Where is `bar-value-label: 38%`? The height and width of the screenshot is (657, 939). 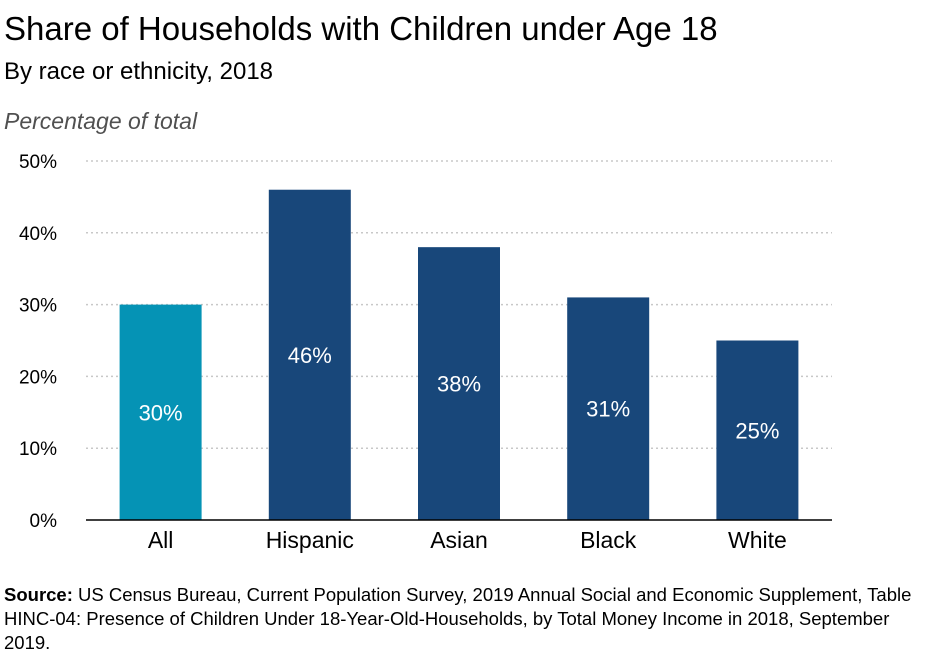 bar-value-label: 38% is located at coordinates (459, 384).